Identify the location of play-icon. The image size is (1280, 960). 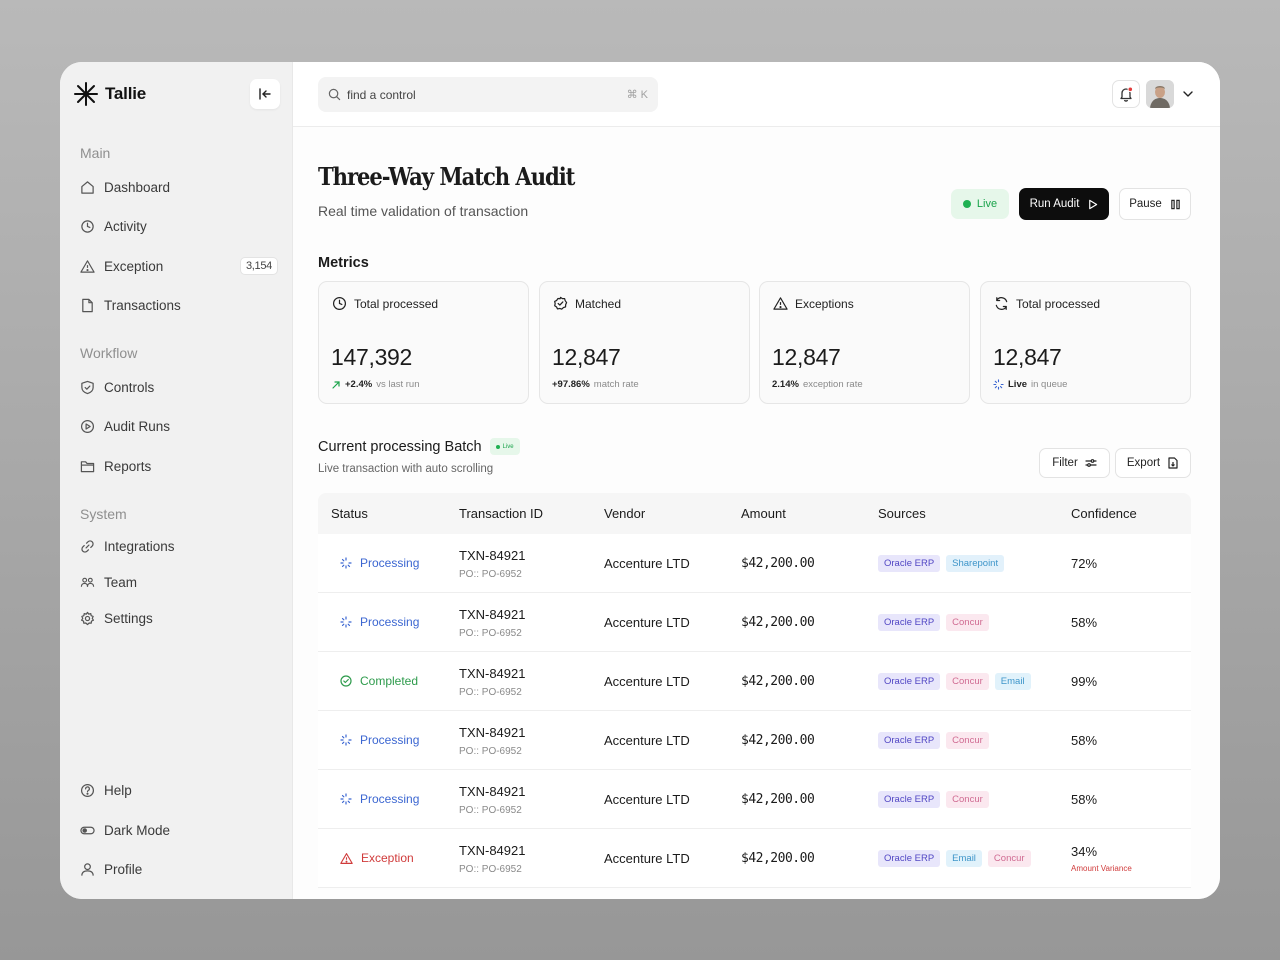
(1093, 204).